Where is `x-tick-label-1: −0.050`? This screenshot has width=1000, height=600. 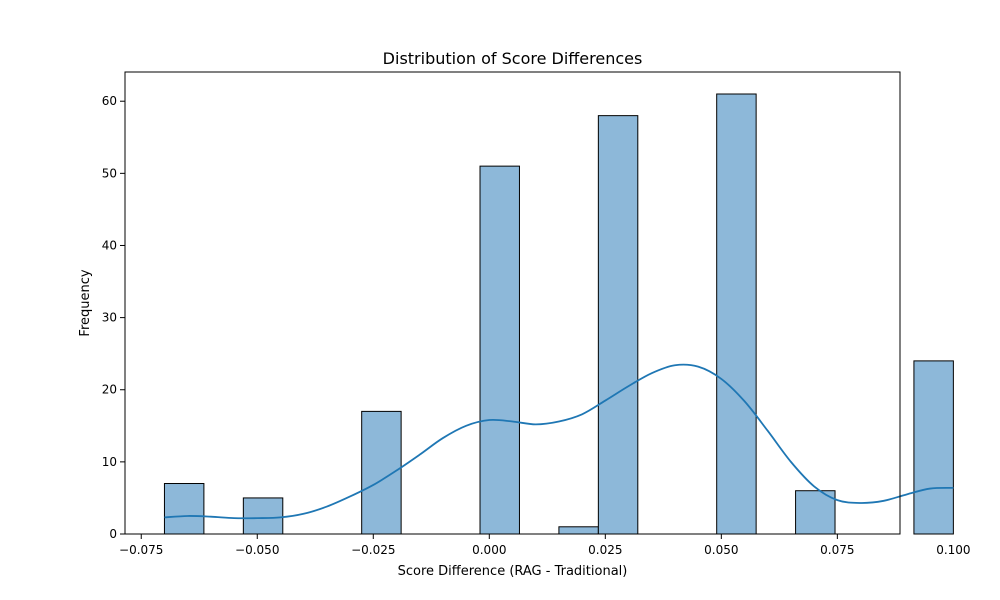 x-tick-label-1: −0.050 is located at coordinates (257, 550).